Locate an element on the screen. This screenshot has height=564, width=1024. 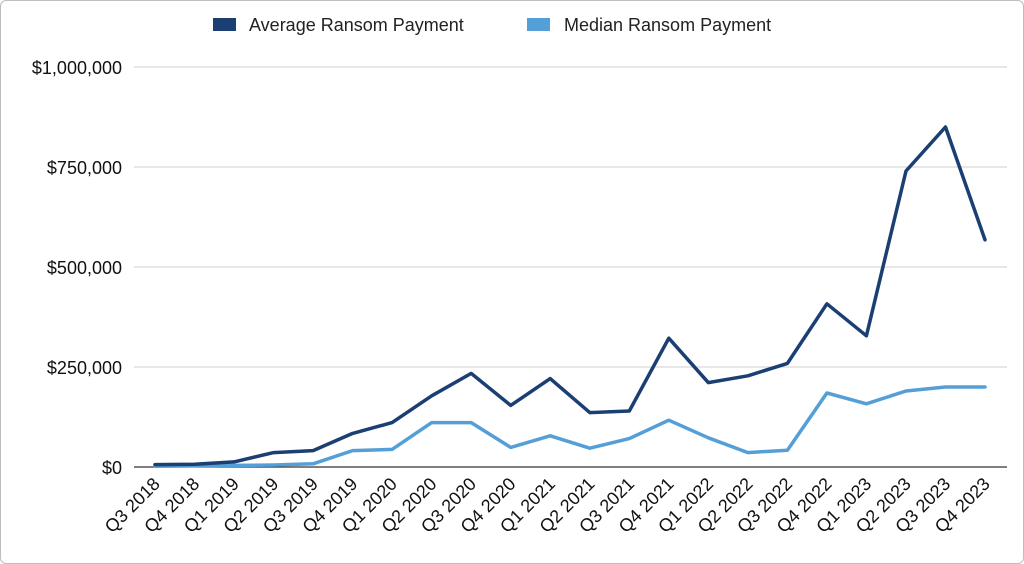
y-axis: $0 $250,000 $500,000 $750,000 $1,000,000 is located at coordinates (77, 268).